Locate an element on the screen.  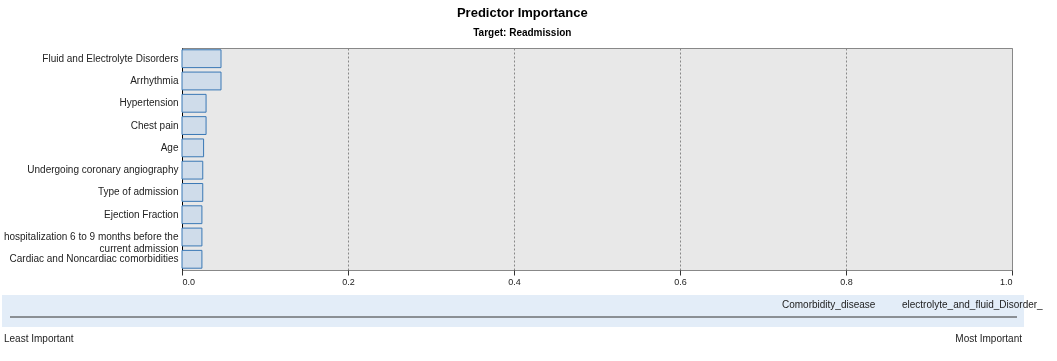
y-tick-label: Age is located at coordinates (169, 147).